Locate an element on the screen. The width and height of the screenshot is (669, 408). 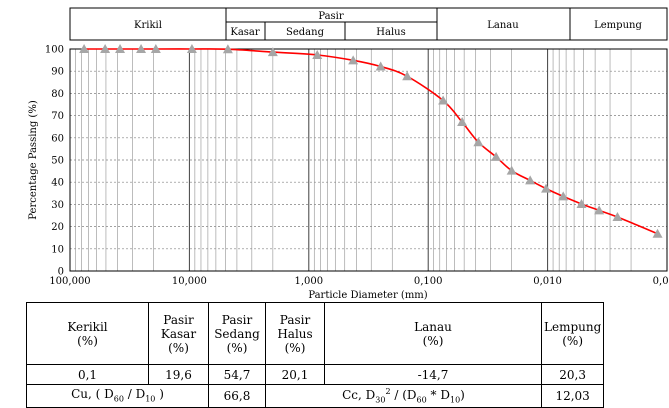
y-tick-label: 0 is located at coordinates (61, 272).